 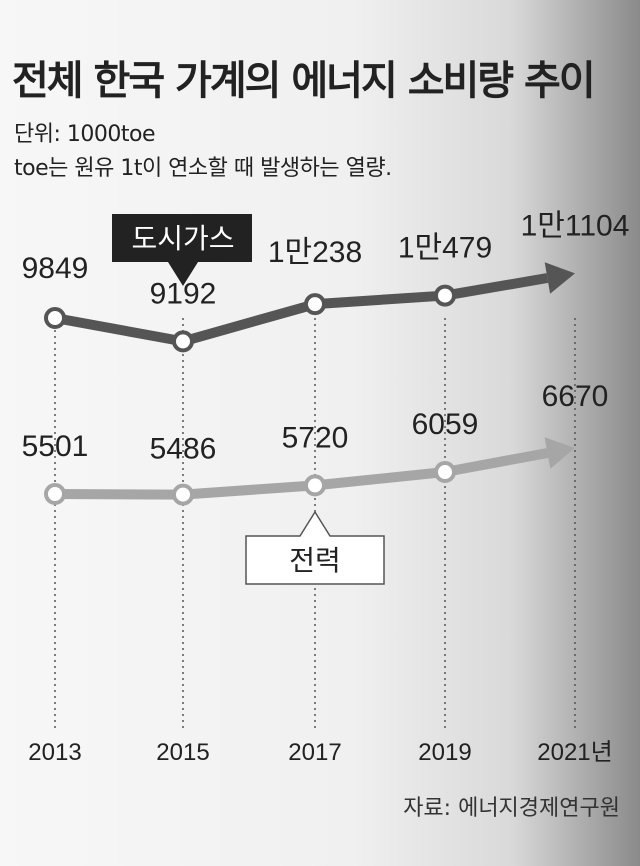 What do you see at coordinates (315, 560) in the screenshot?
I see `legend-power-label: 전력` at bounding box center [315, 560].